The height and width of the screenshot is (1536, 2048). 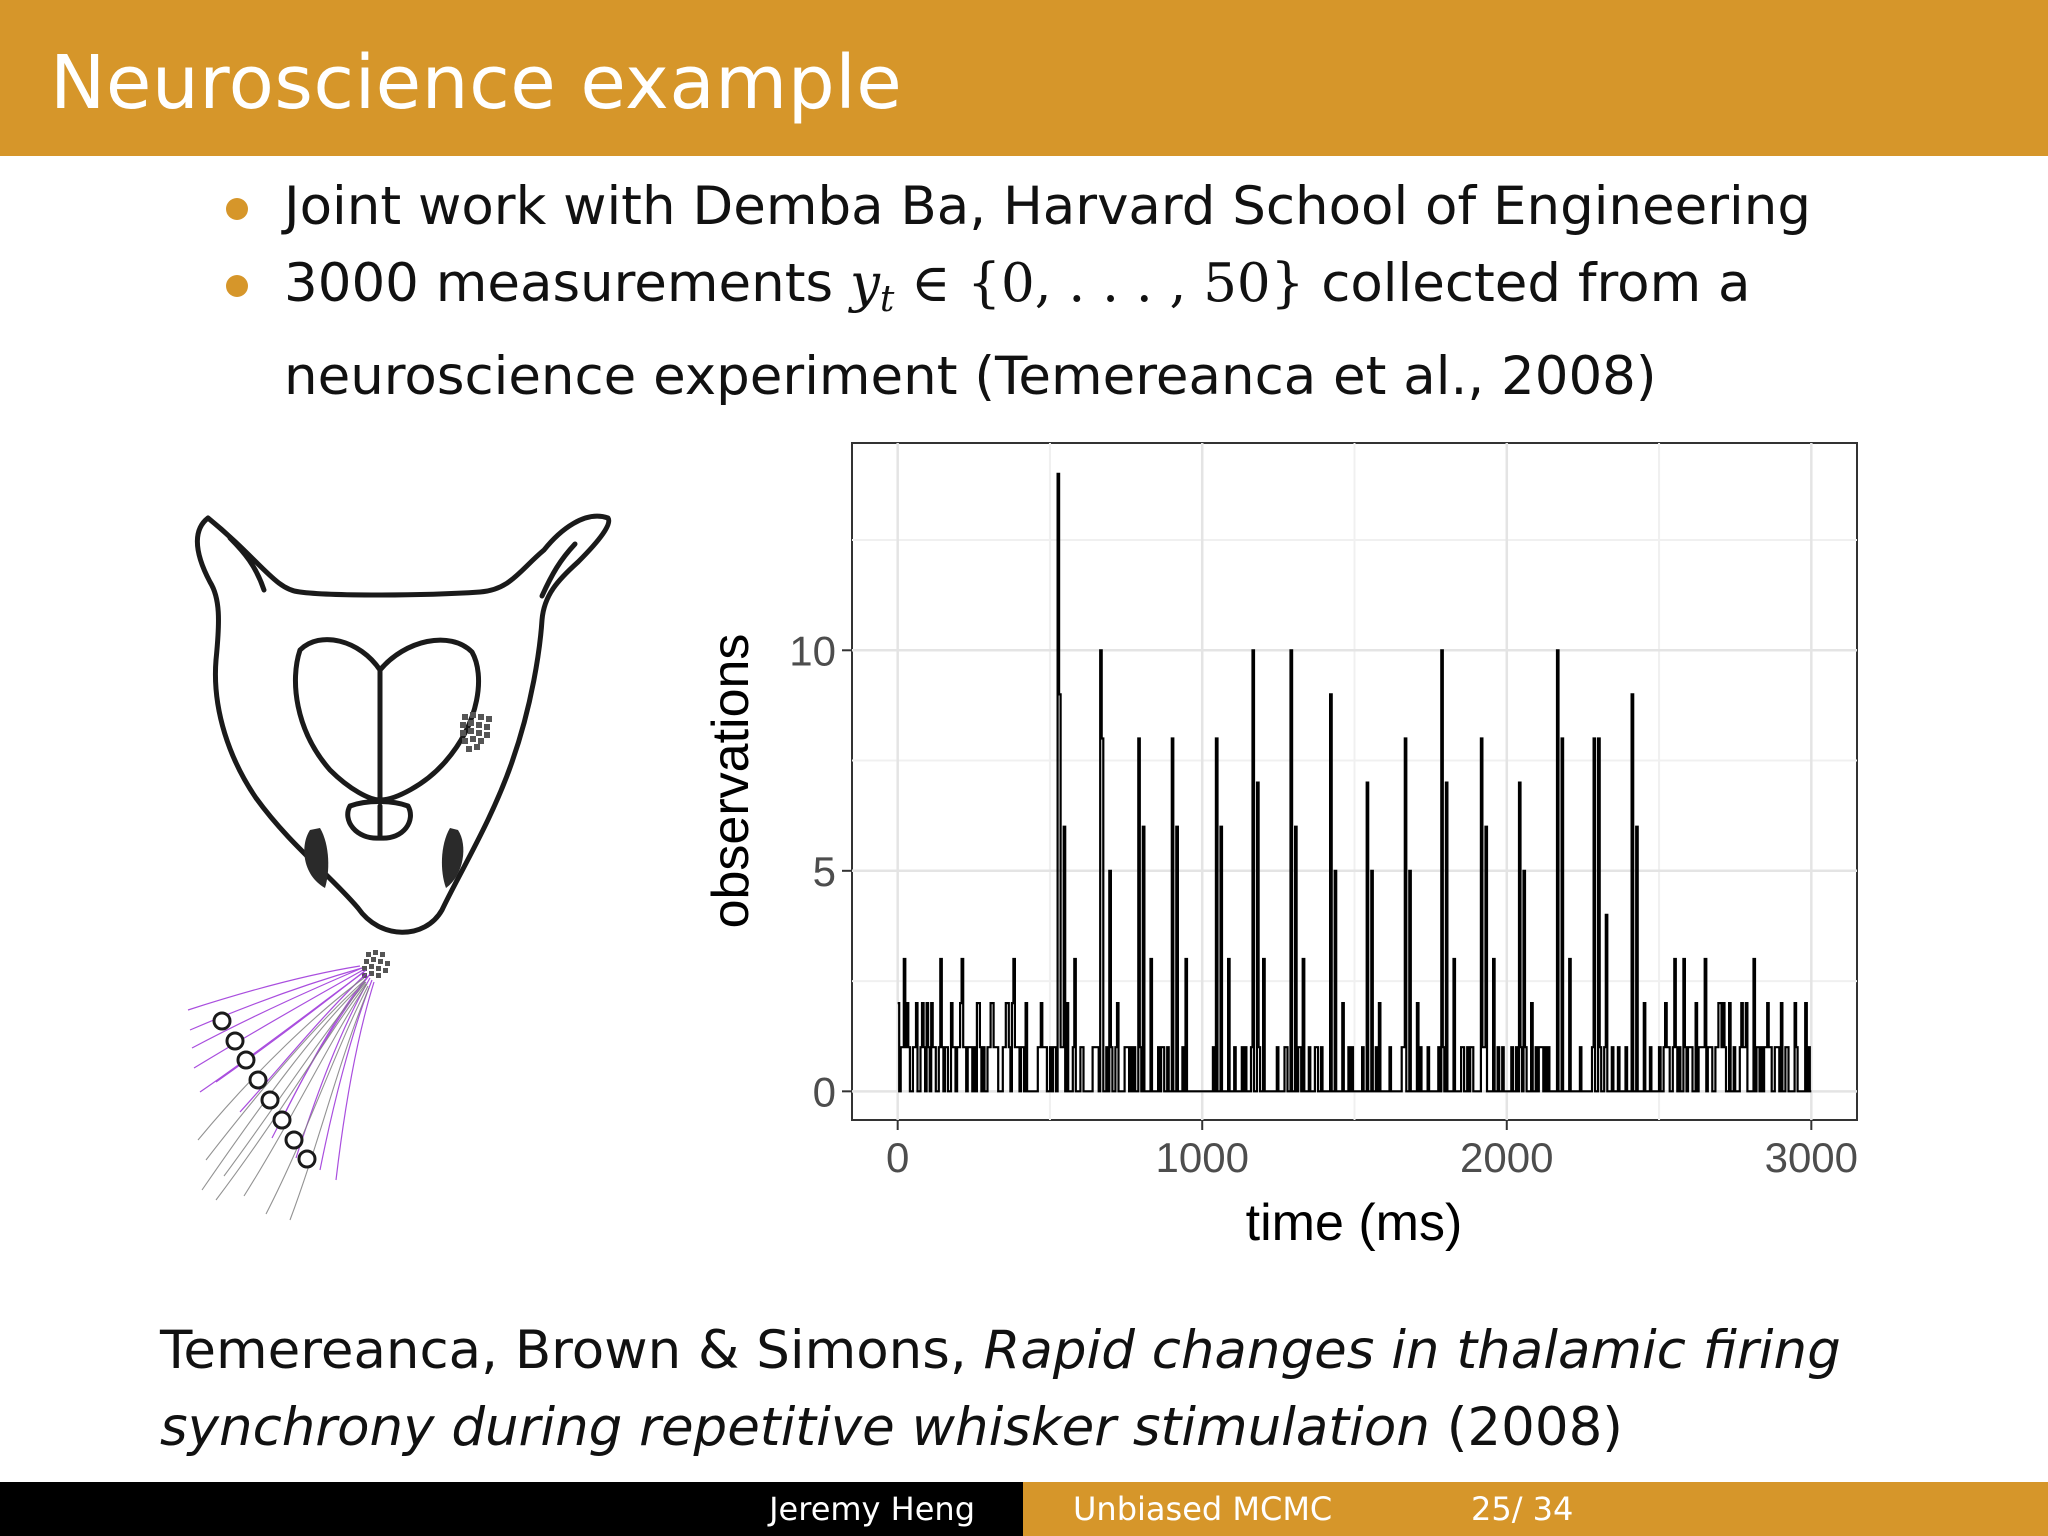 I want to click on footer-left-panel: Jeremy Heng, so click(x=511, y=1509).